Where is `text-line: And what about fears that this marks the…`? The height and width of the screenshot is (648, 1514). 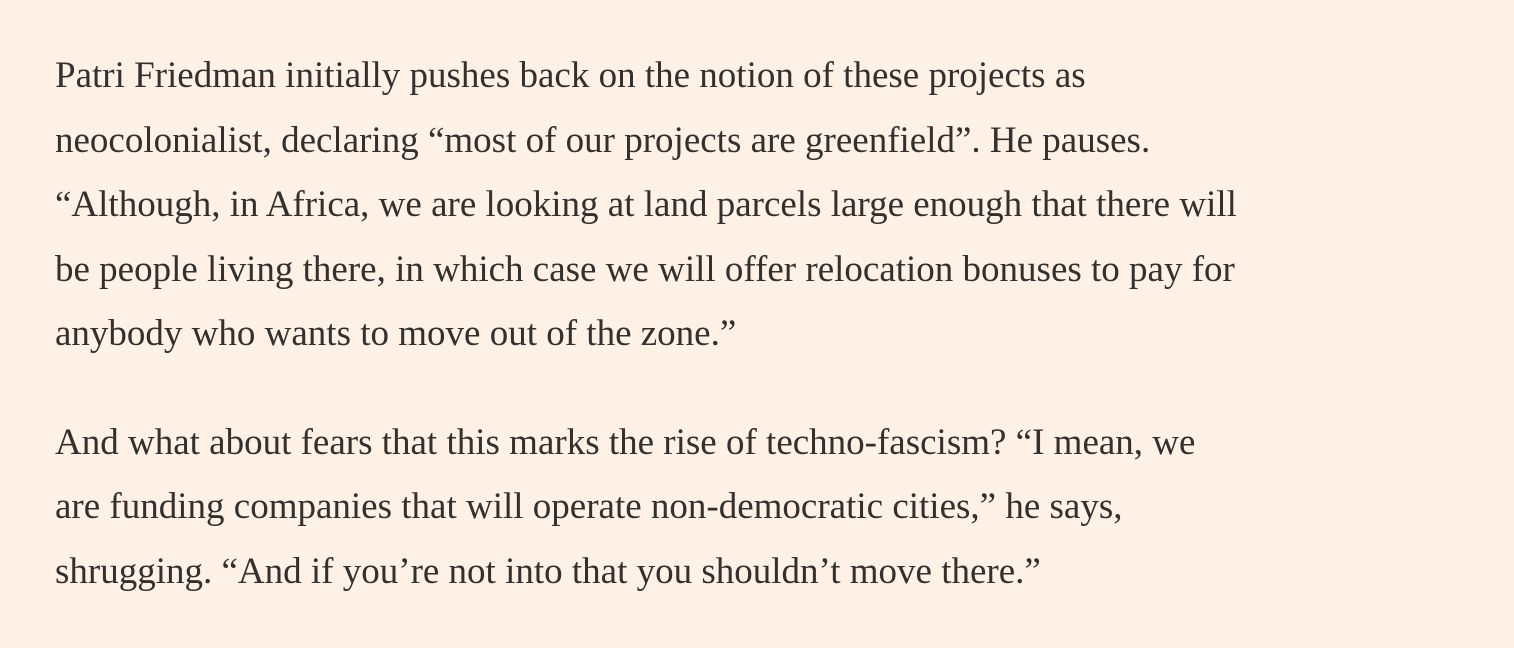 text-line: And what about fears that this marks the… is located at coordinates (625, 442).